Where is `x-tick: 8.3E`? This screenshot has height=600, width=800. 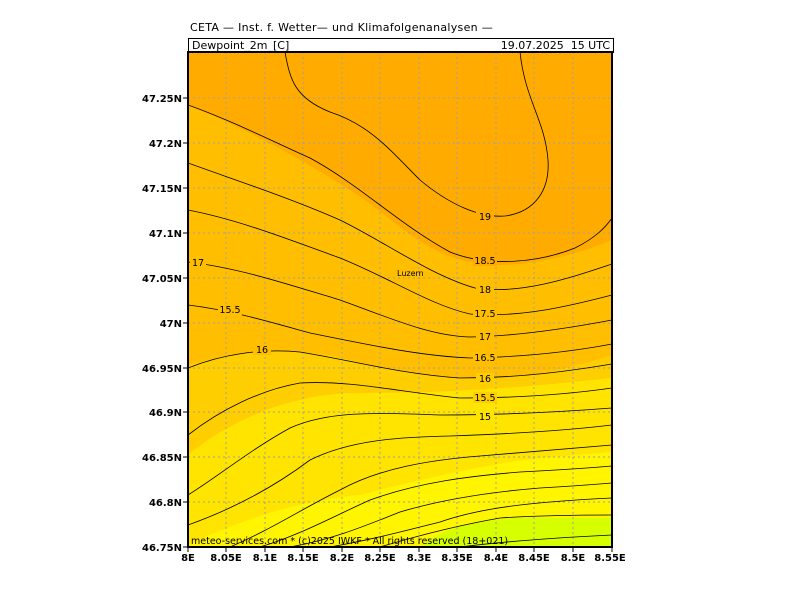
x-tick: 8.3E is located at coordinates (419, 558).